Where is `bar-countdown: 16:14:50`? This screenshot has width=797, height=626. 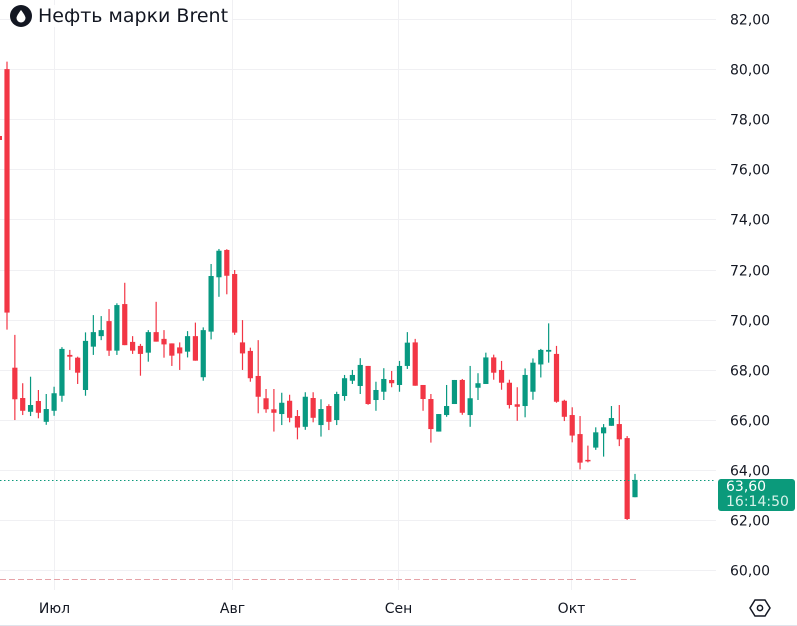 bar-countdown: 16:14:50 is located at coordinates (757, 502).